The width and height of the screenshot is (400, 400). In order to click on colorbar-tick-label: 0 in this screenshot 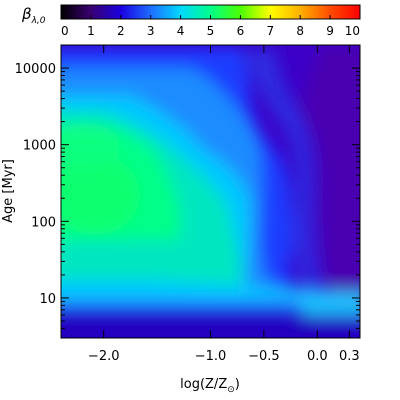, I will do `click(65, 31)`.